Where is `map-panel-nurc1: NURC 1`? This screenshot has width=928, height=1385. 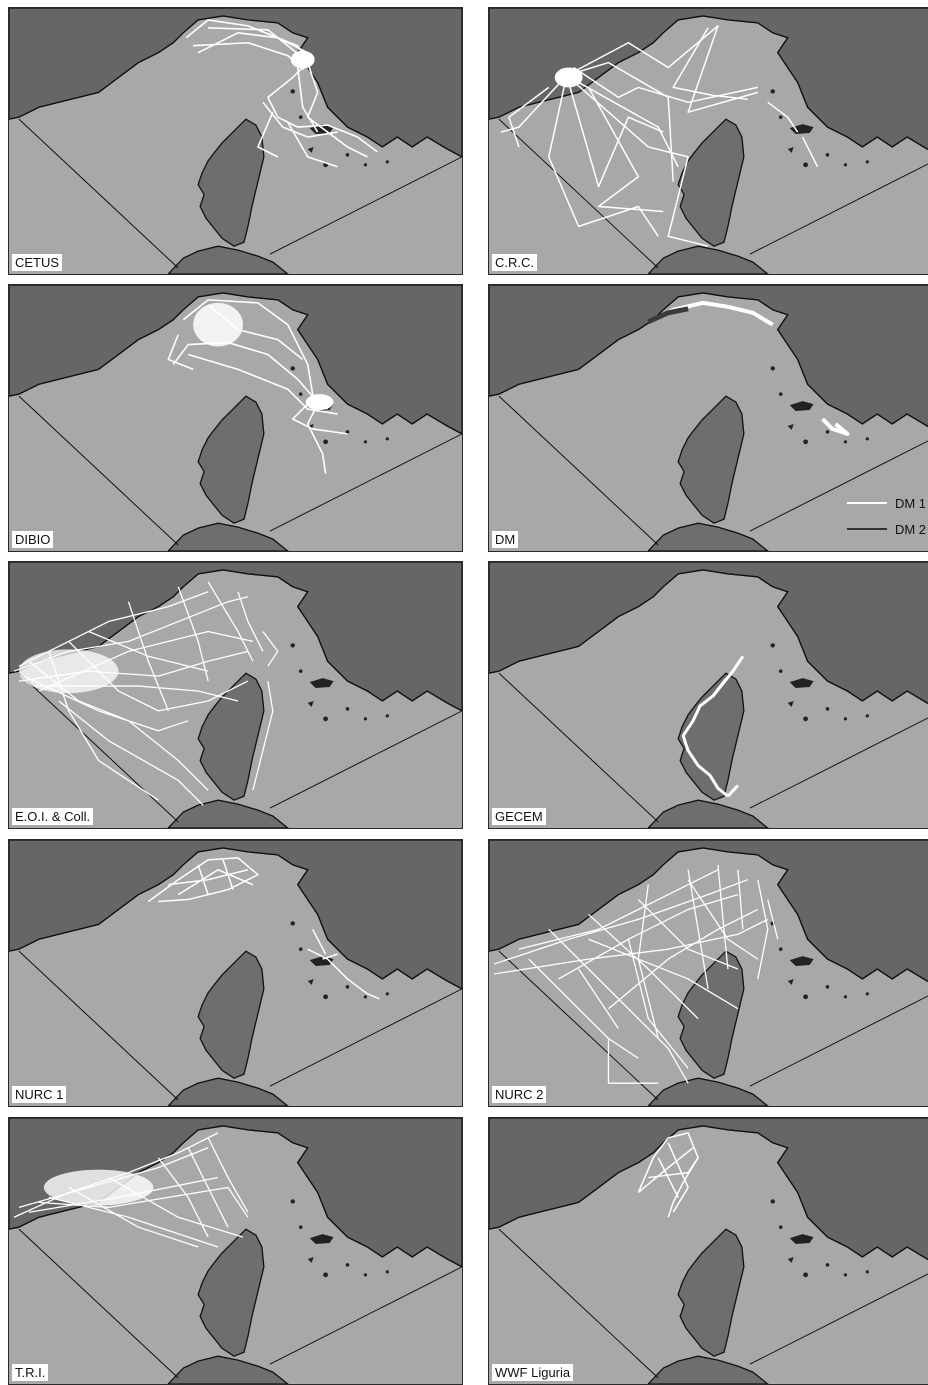
map-panel-nurc1: NURC 1 is located at coordinates (235, 973).